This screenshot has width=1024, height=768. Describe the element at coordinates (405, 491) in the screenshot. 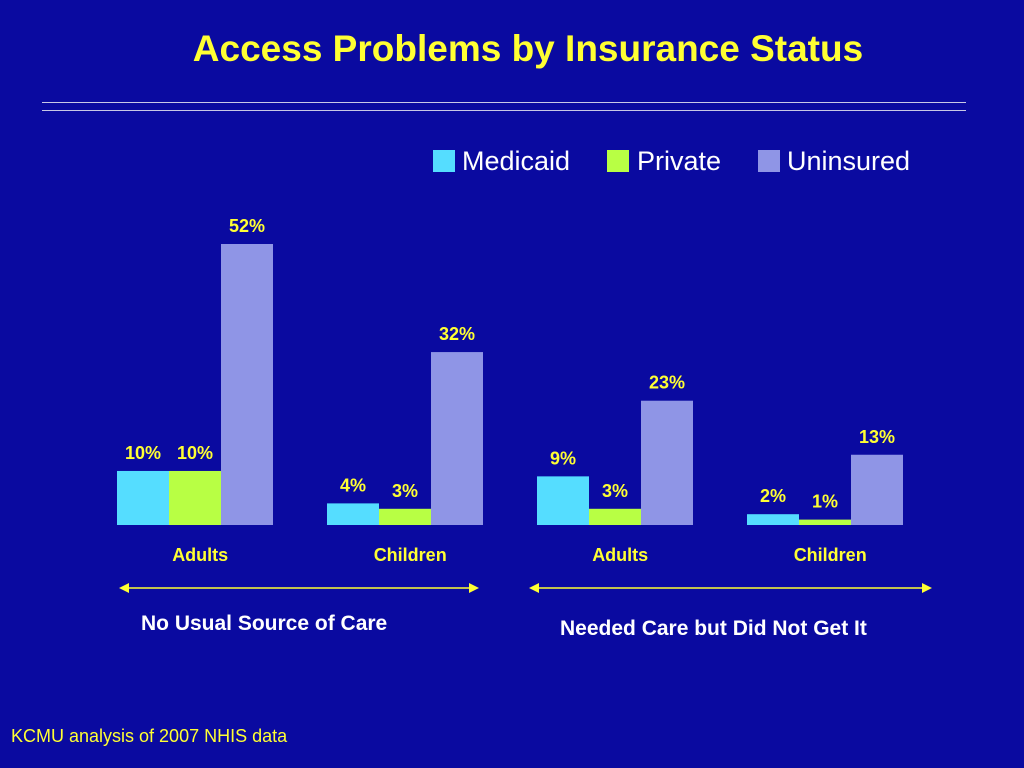

I see `data-label-private-1: 3%` at that location.